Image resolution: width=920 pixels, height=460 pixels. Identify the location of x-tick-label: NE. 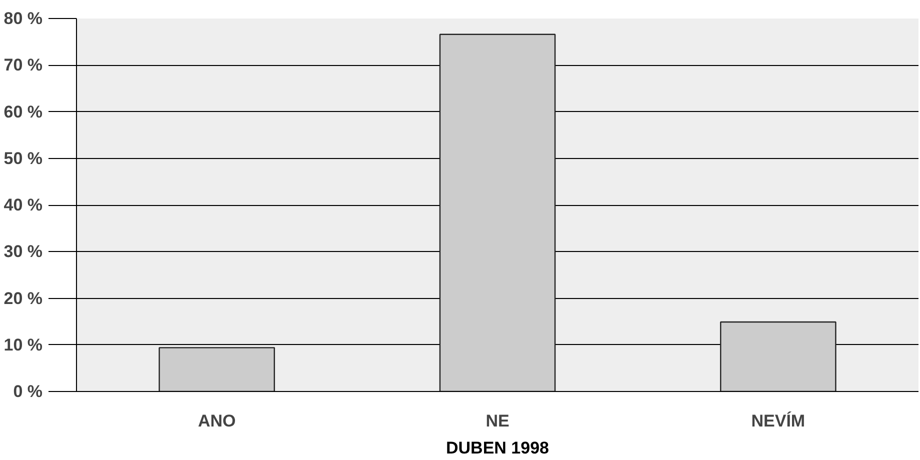
(498, 421).